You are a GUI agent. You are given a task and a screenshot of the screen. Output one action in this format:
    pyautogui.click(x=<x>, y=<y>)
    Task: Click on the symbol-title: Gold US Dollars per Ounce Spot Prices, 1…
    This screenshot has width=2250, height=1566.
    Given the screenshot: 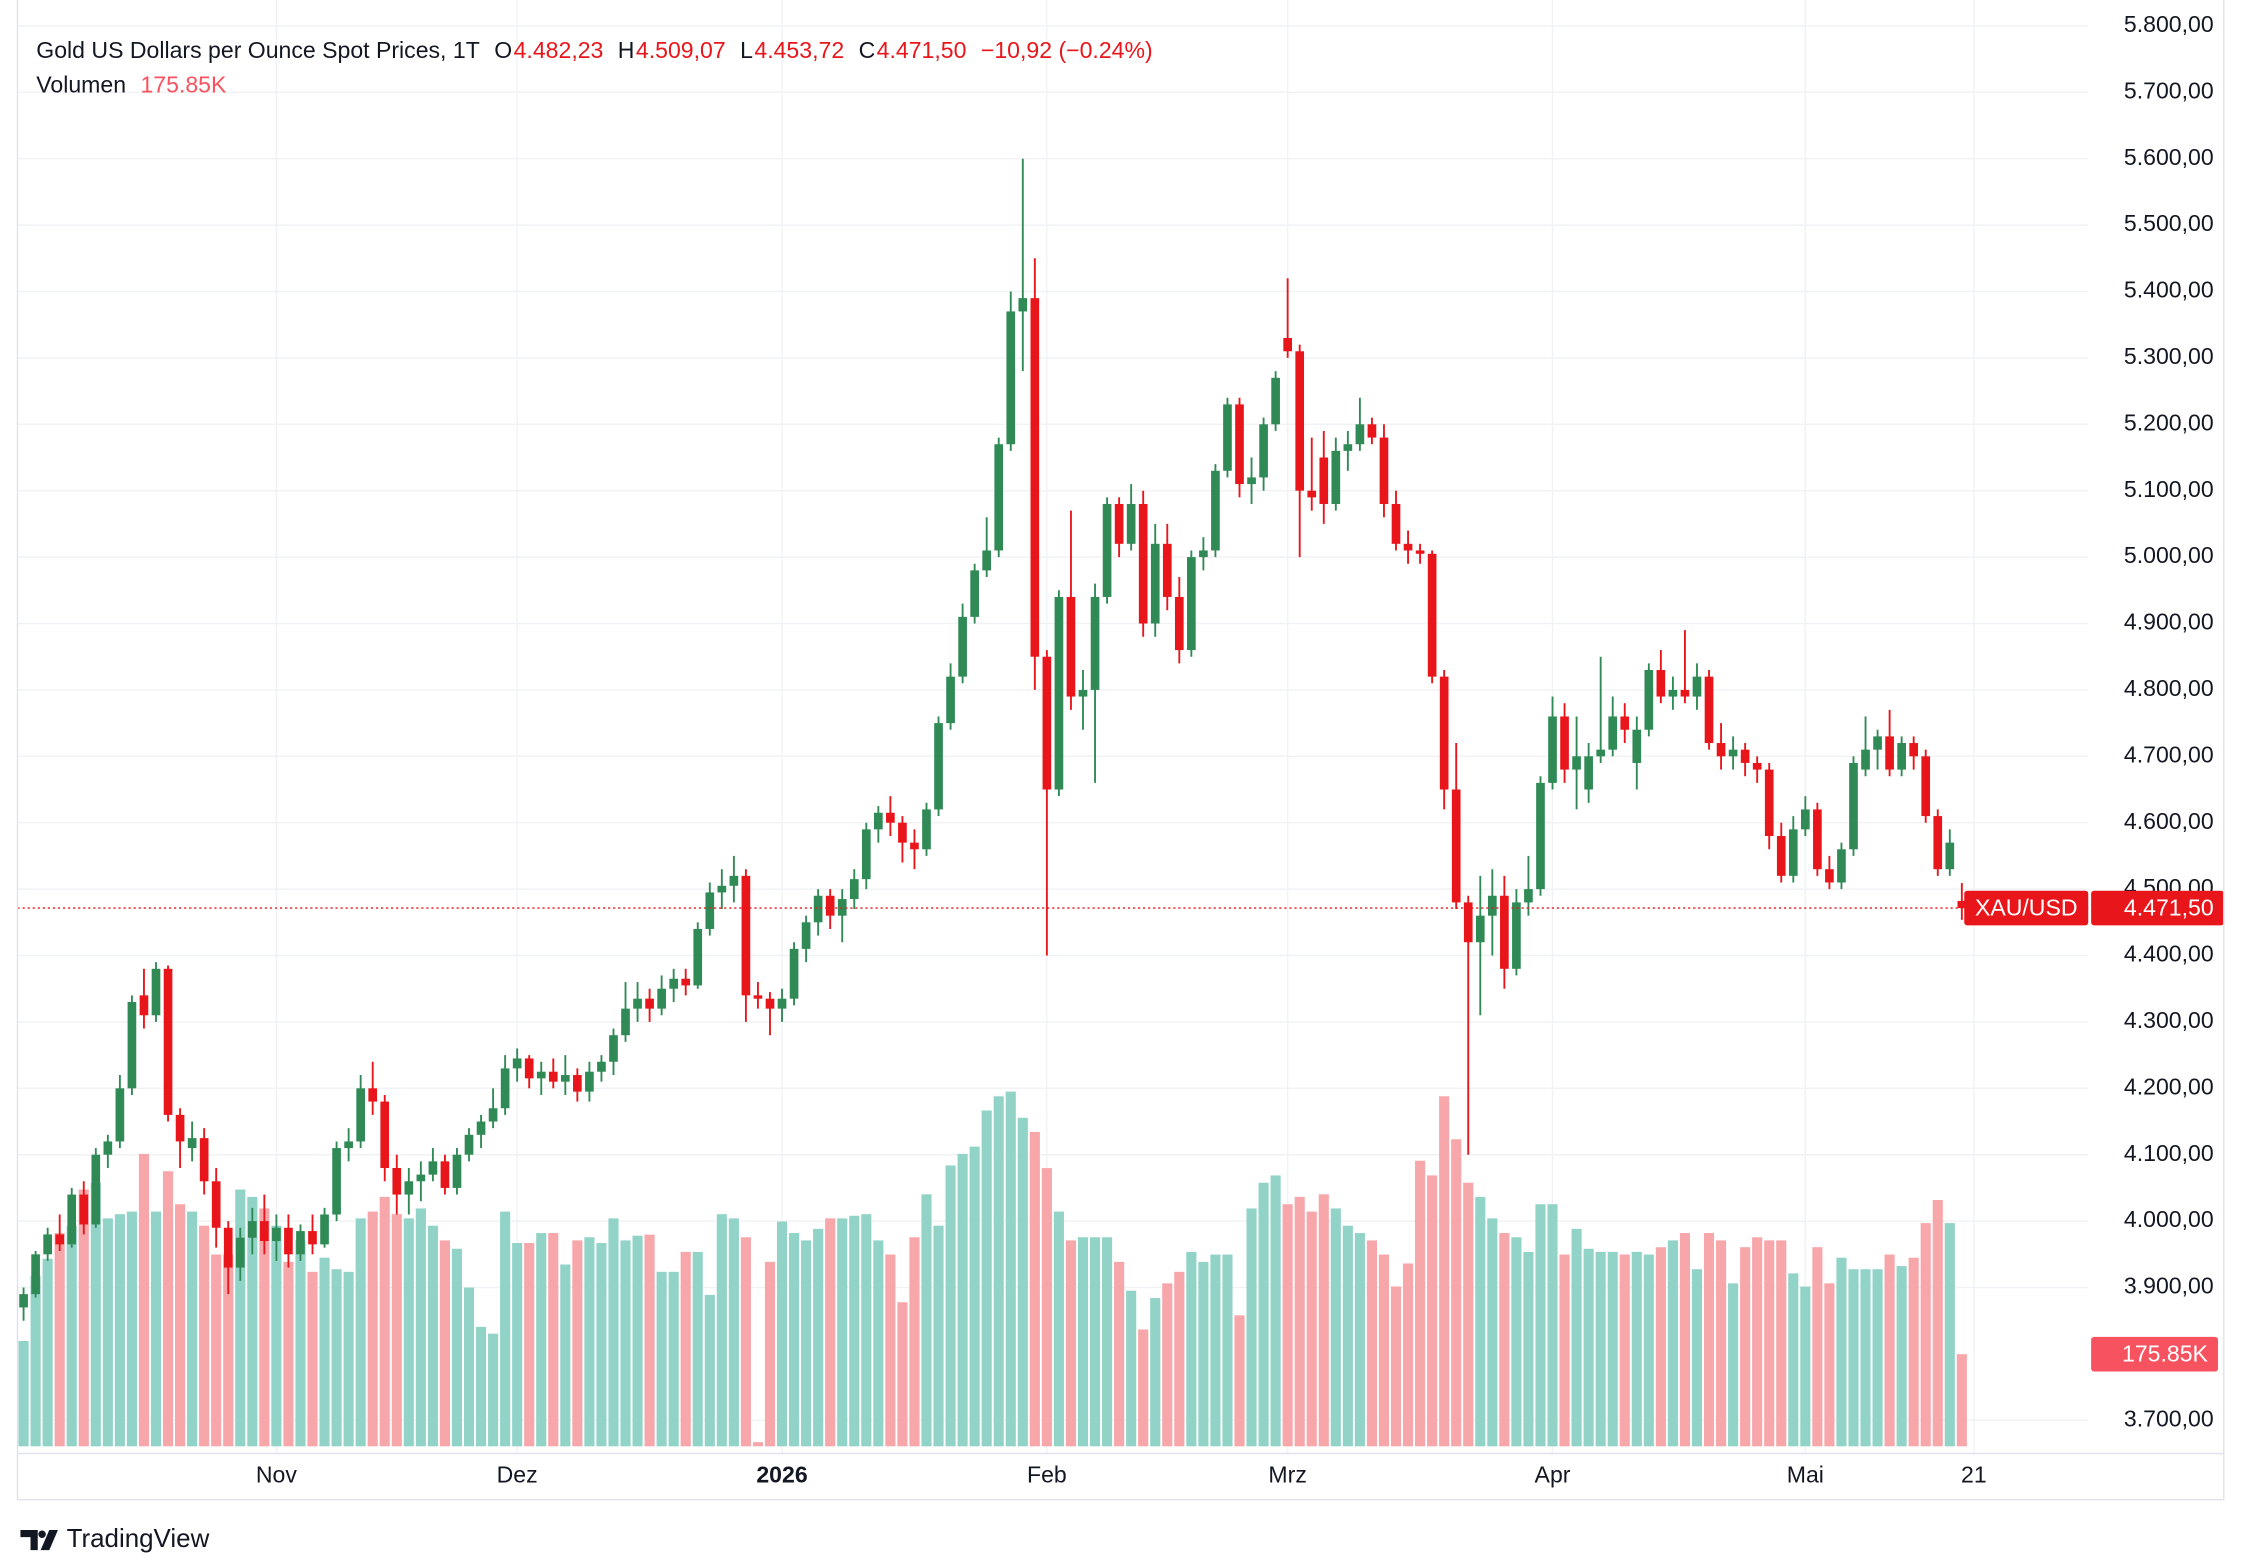 What is the action you would take?
    pyautogui.click(x=257, y=50)
    